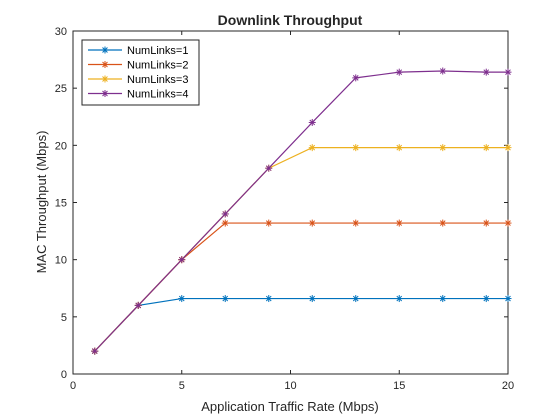 The height and width of the screenshot is (420, 560). I want to click on x-tick-label: 20, so click(508, 386).